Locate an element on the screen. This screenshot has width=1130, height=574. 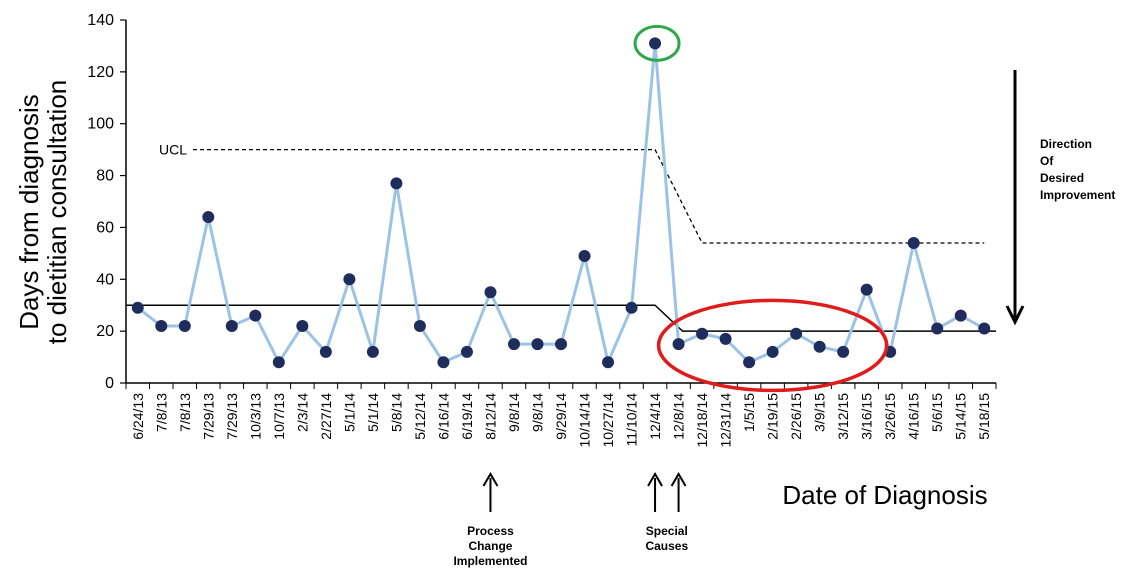
x-tick-label: 3/26/15 is located at coordinates (890, 416).